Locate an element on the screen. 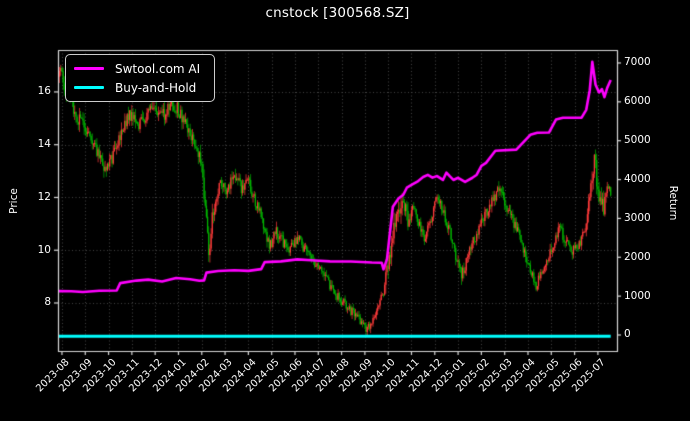 The image size is (690, 421). price-tick-label: 14 is located at coordinates (44, 144).